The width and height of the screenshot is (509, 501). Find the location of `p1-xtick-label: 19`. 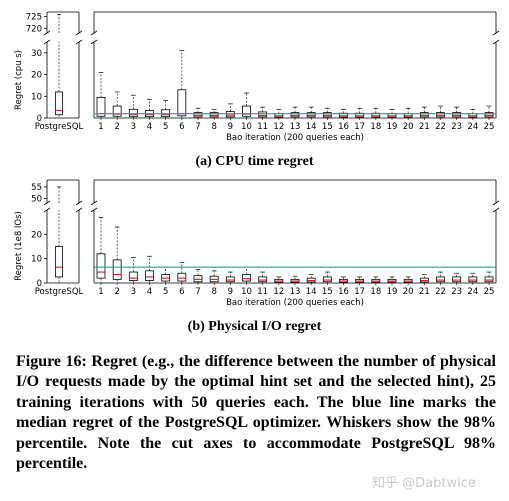

p1-xtick-label: 19 is located at coordinates (392, 127).